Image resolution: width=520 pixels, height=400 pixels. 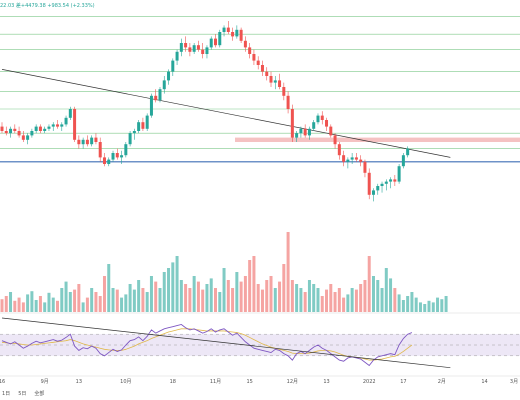 I want to click on x-tick-label: 11月, so click(x=215, y=382).